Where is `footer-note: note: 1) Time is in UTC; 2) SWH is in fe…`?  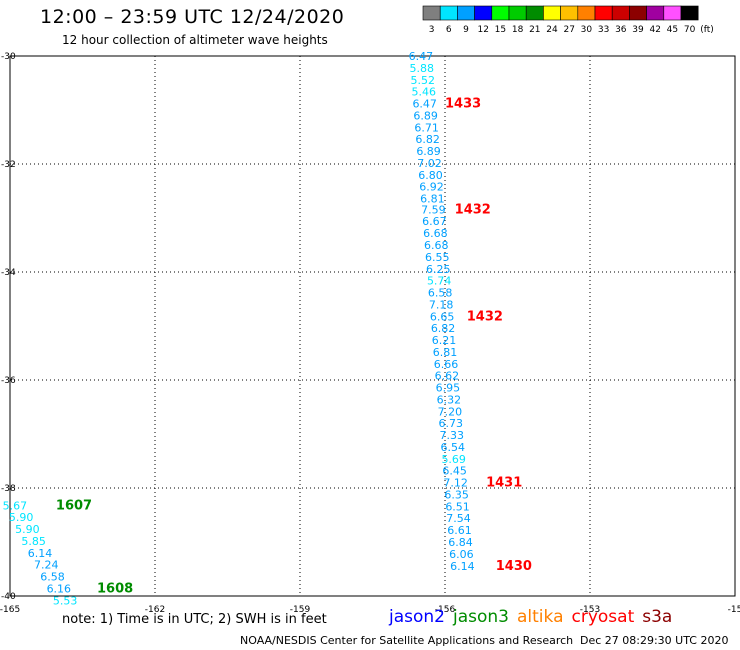
footer-note: note: 1) Time is in UTC; 2) SWH is in fe… is located at coordinates (194, 619).